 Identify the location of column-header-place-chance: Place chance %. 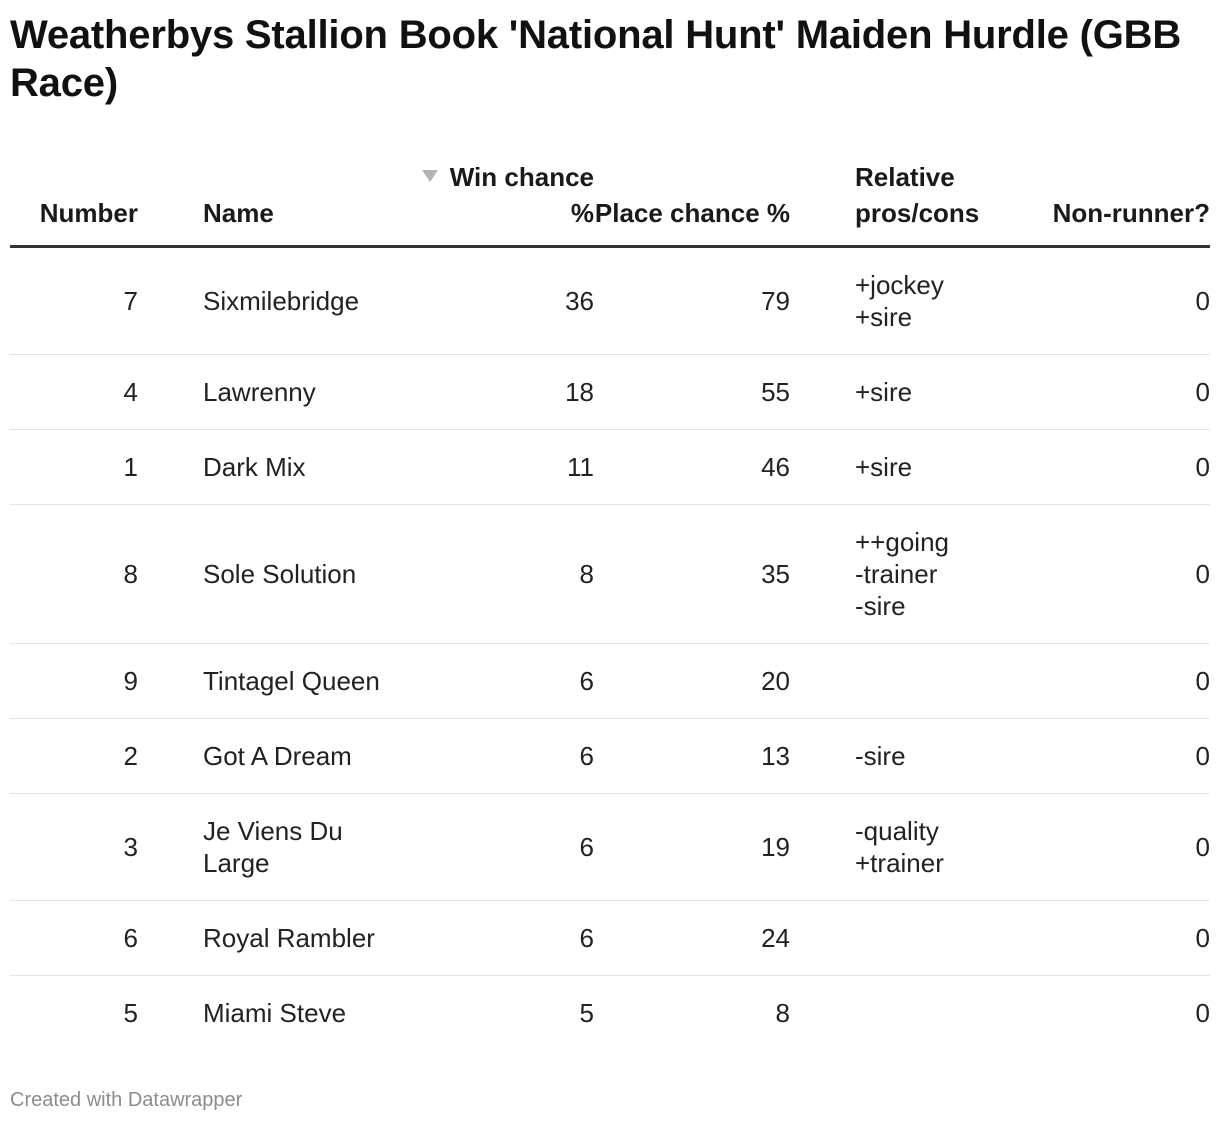
(692, 203).